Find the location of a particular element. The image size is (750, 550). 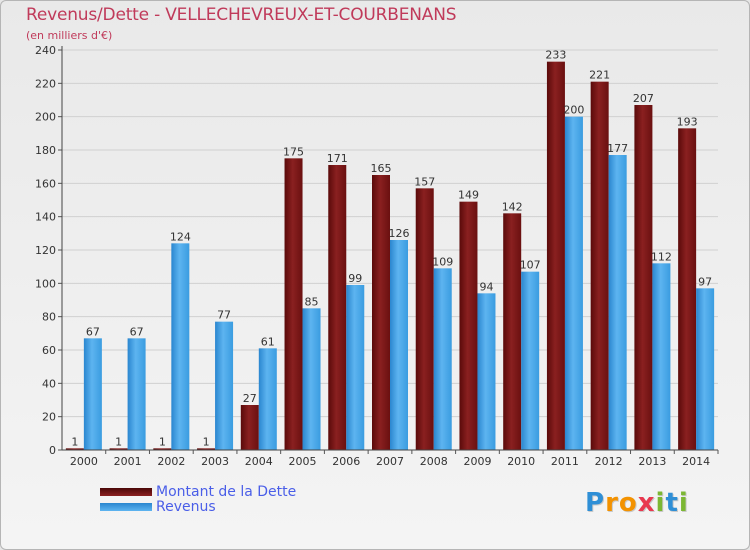

data-label-revenus: 94 is located at coordinates (486, 286).